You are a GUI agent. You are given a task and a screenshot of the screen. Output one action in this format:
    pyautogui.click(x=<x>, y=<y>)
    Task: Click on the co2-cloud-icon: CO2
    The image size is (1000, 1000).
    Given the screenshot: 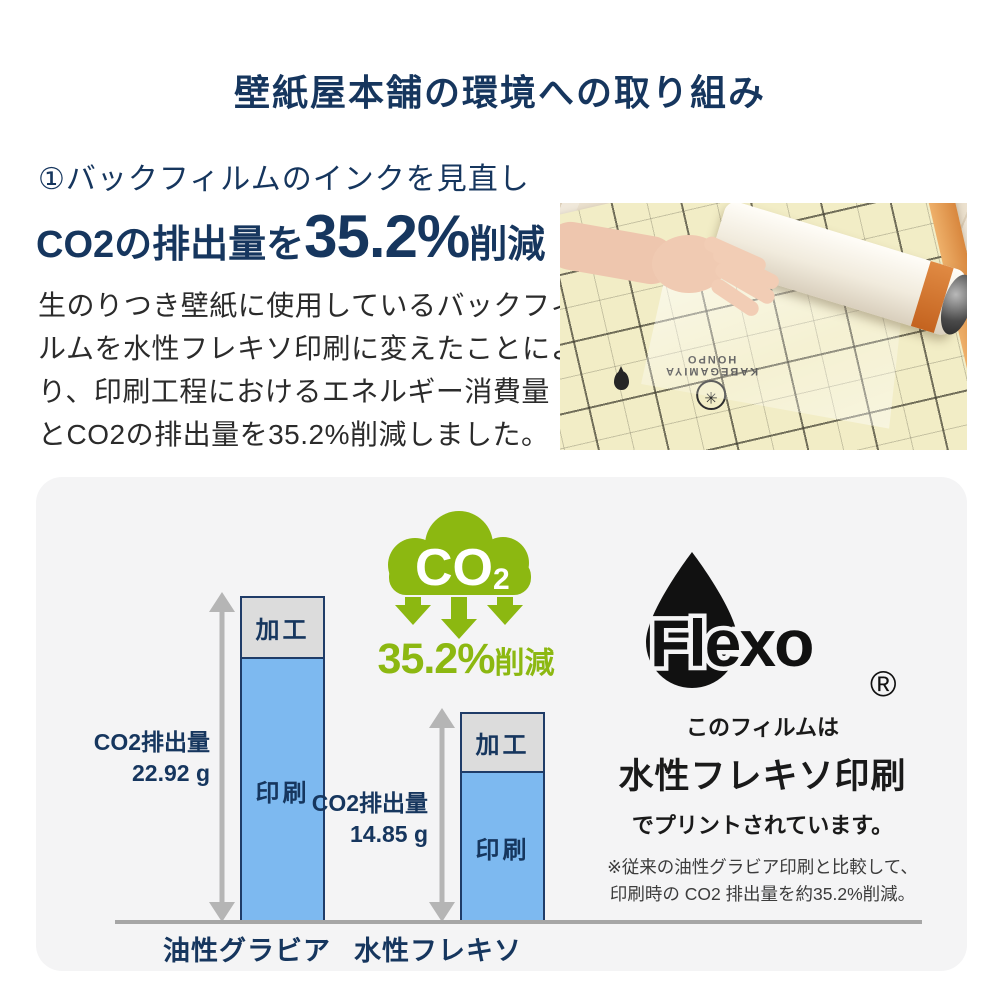 What is the action you would take?
    pyautogui.click(x=459, y=575)
    